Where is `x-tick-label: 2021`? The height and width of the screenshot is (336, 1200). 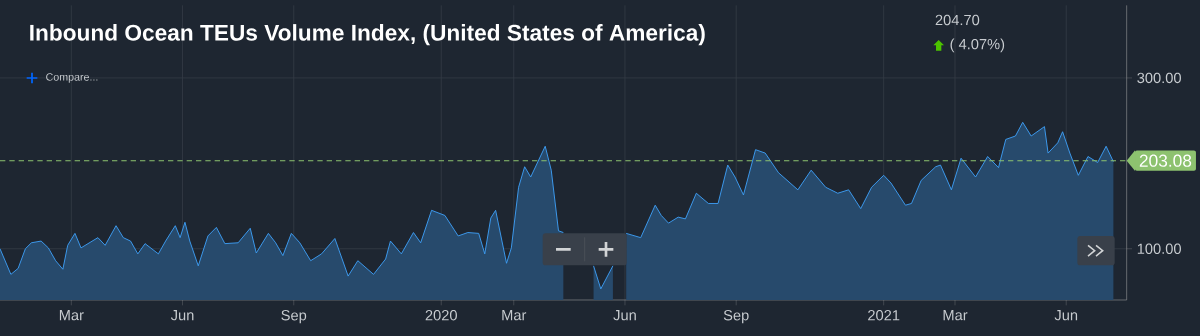
x-tick-label: 2021 is located at coordinates (884, 315).